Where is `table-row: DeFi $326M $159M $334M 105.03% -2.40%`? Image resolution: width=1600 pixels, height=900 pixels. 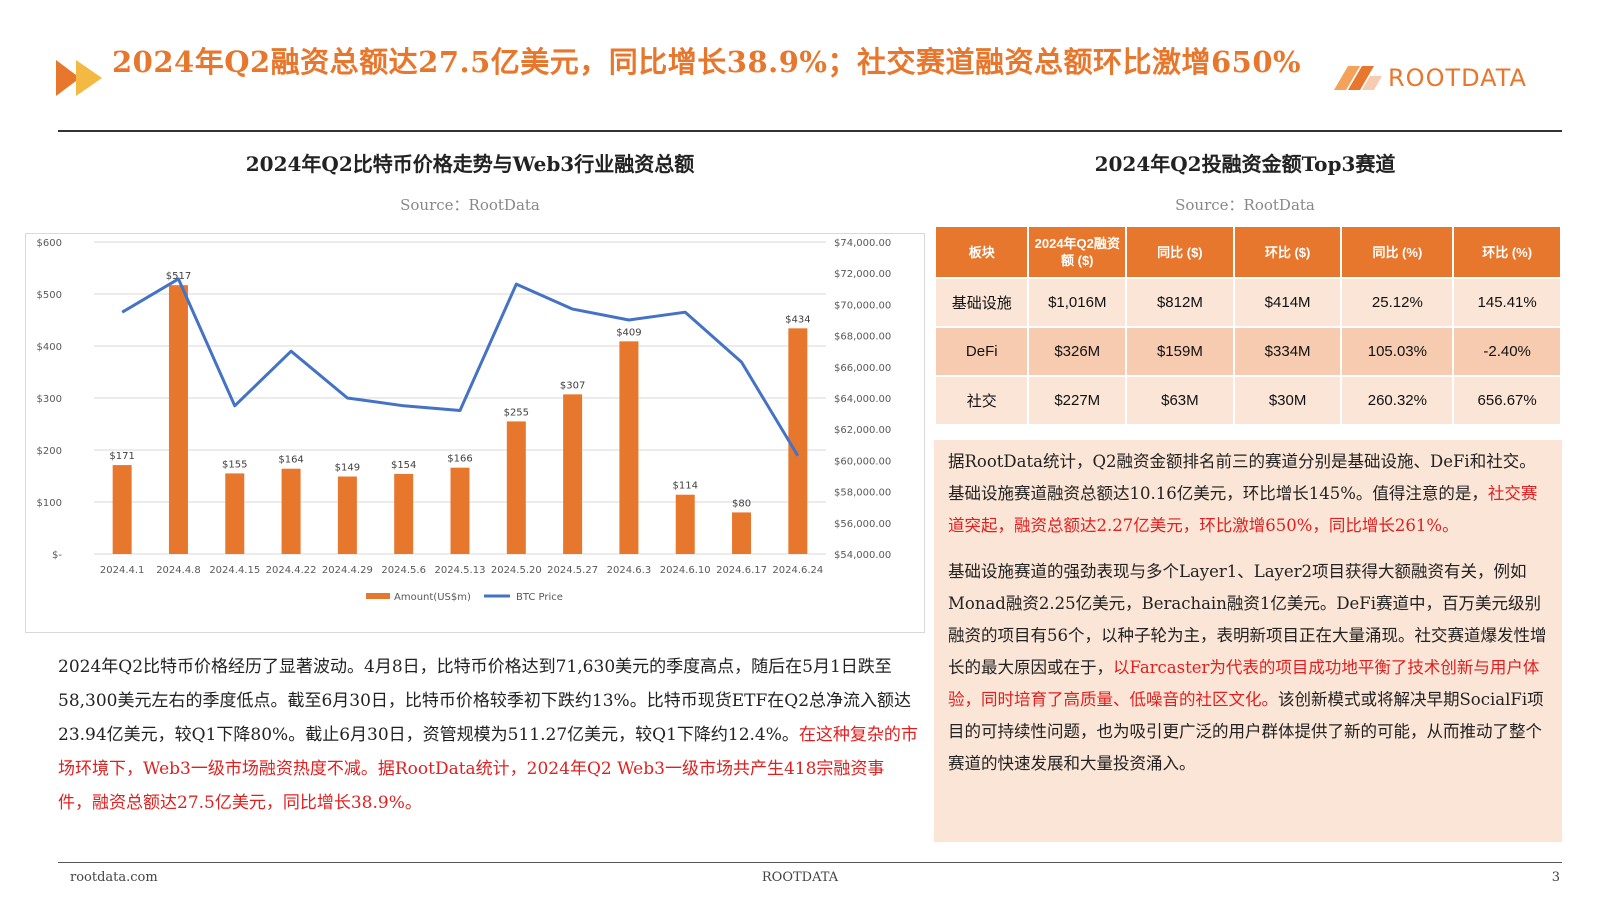
table-row: DeFi $326M $159M $334M 105.03% -2.40% is located at coordinates (1247, 351).